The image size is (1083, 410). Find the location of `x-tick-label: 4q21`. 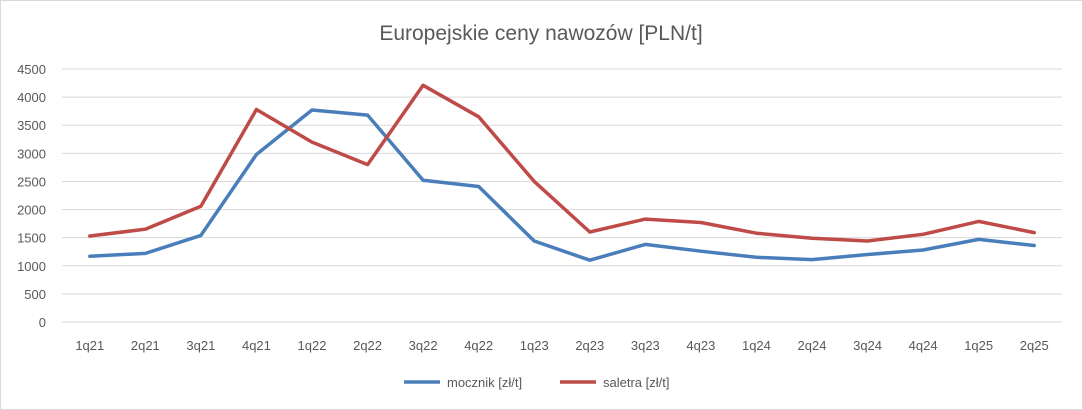

x-tick-label: 4q21 is located at coordinates (256, 345).